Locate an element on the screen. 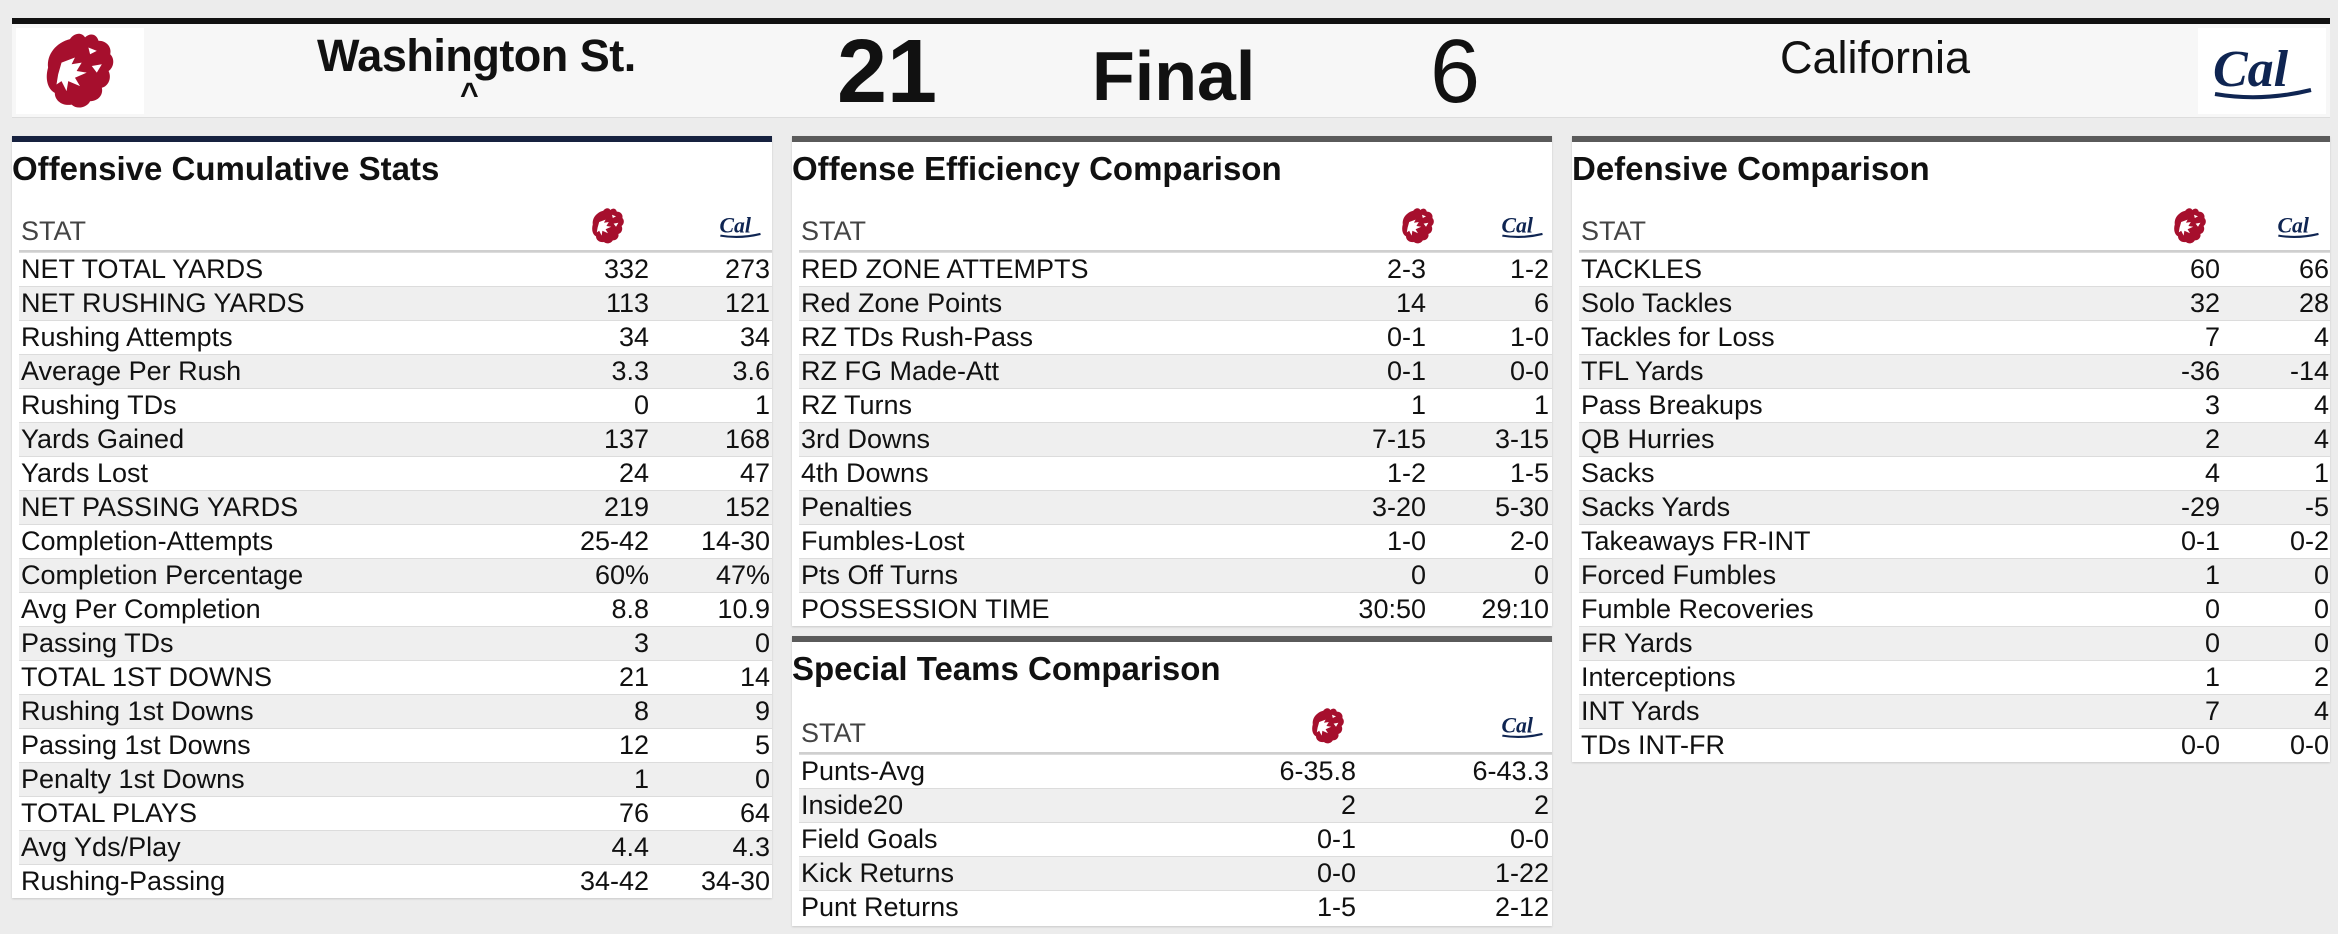  away-team-logo: Cal is located at coordinates (2262, 71).